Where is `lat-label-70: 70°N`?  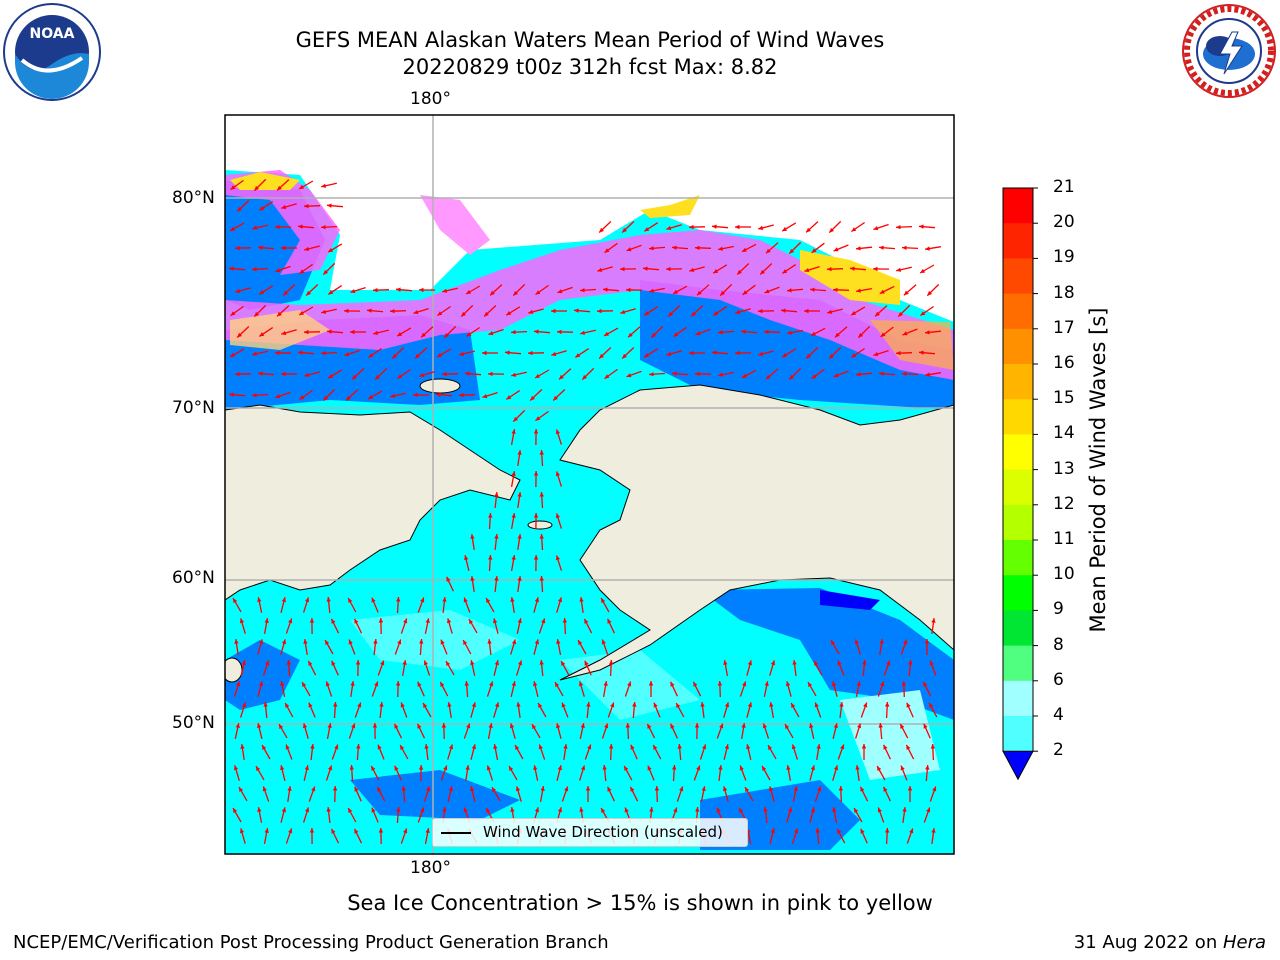 lat-label-70: 70°N is located at coordinates (193, 408).